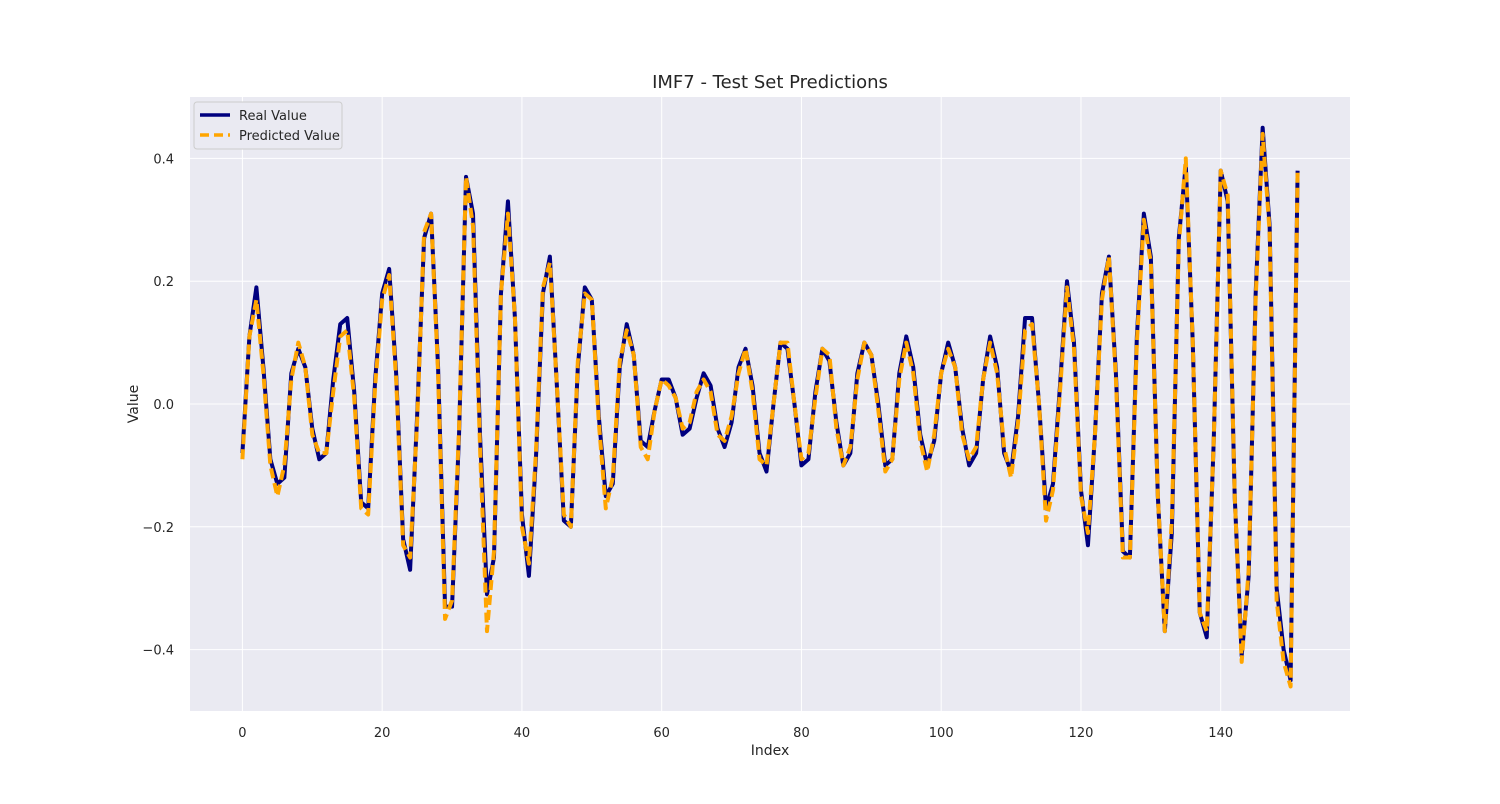 The width and height of the screenshot is (1500, 804). What do you see at coordinates (242, 733) in the screenshot?
I see `x-tick-label: 0` at bounding box center [242, 733].